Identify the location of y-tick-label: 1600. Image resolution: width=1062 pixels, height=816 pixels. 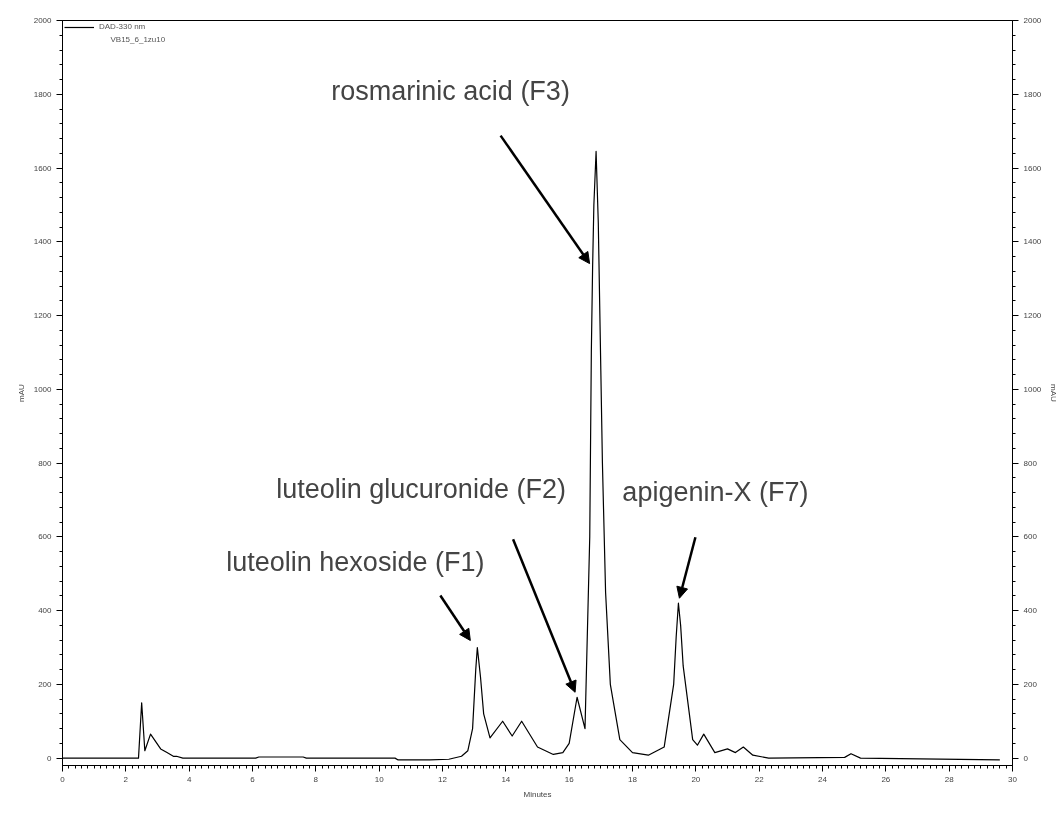
(43, 168).